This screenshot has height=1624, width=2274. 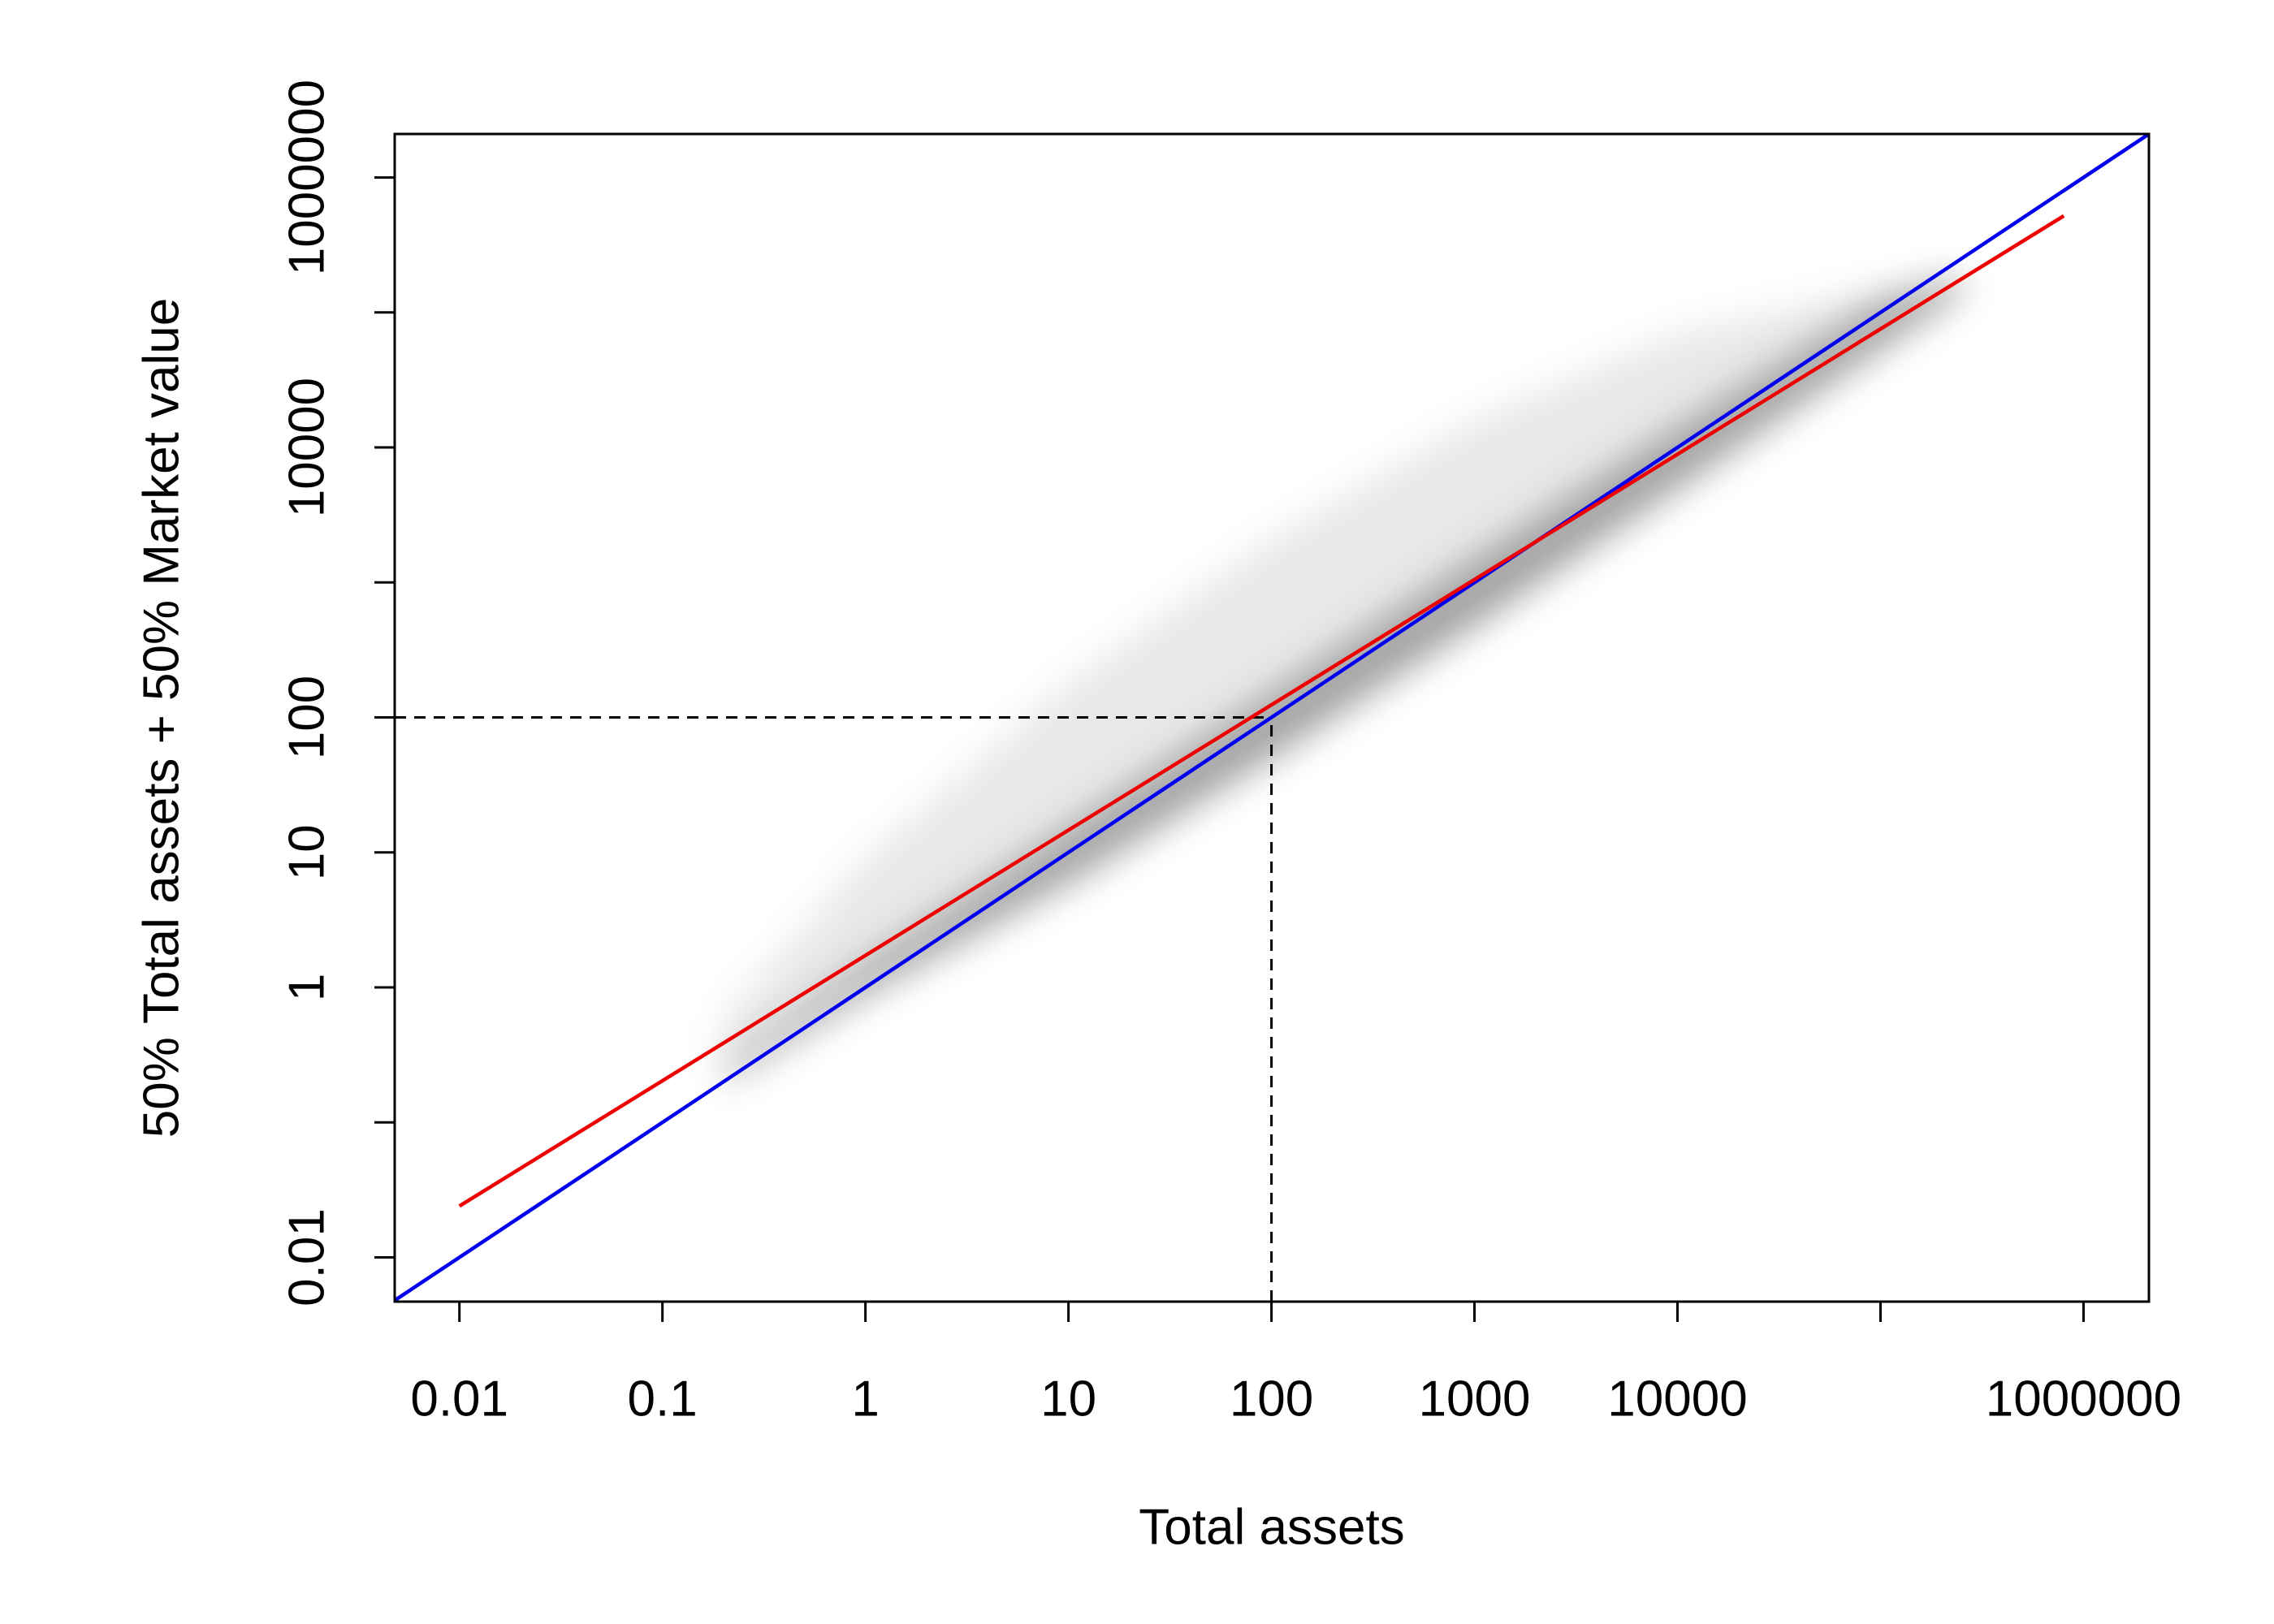 What do you see at coordinates (307, 448) in the screenshot?
I see `y-tick-label: 10000` at bounding box center [307, 448].